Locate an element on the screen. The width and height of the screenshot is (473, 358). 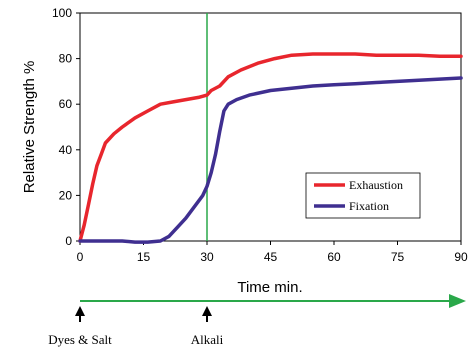
y-axis-ticks: 0 20 40 60 80 100 is located at coordinates (66, 127).